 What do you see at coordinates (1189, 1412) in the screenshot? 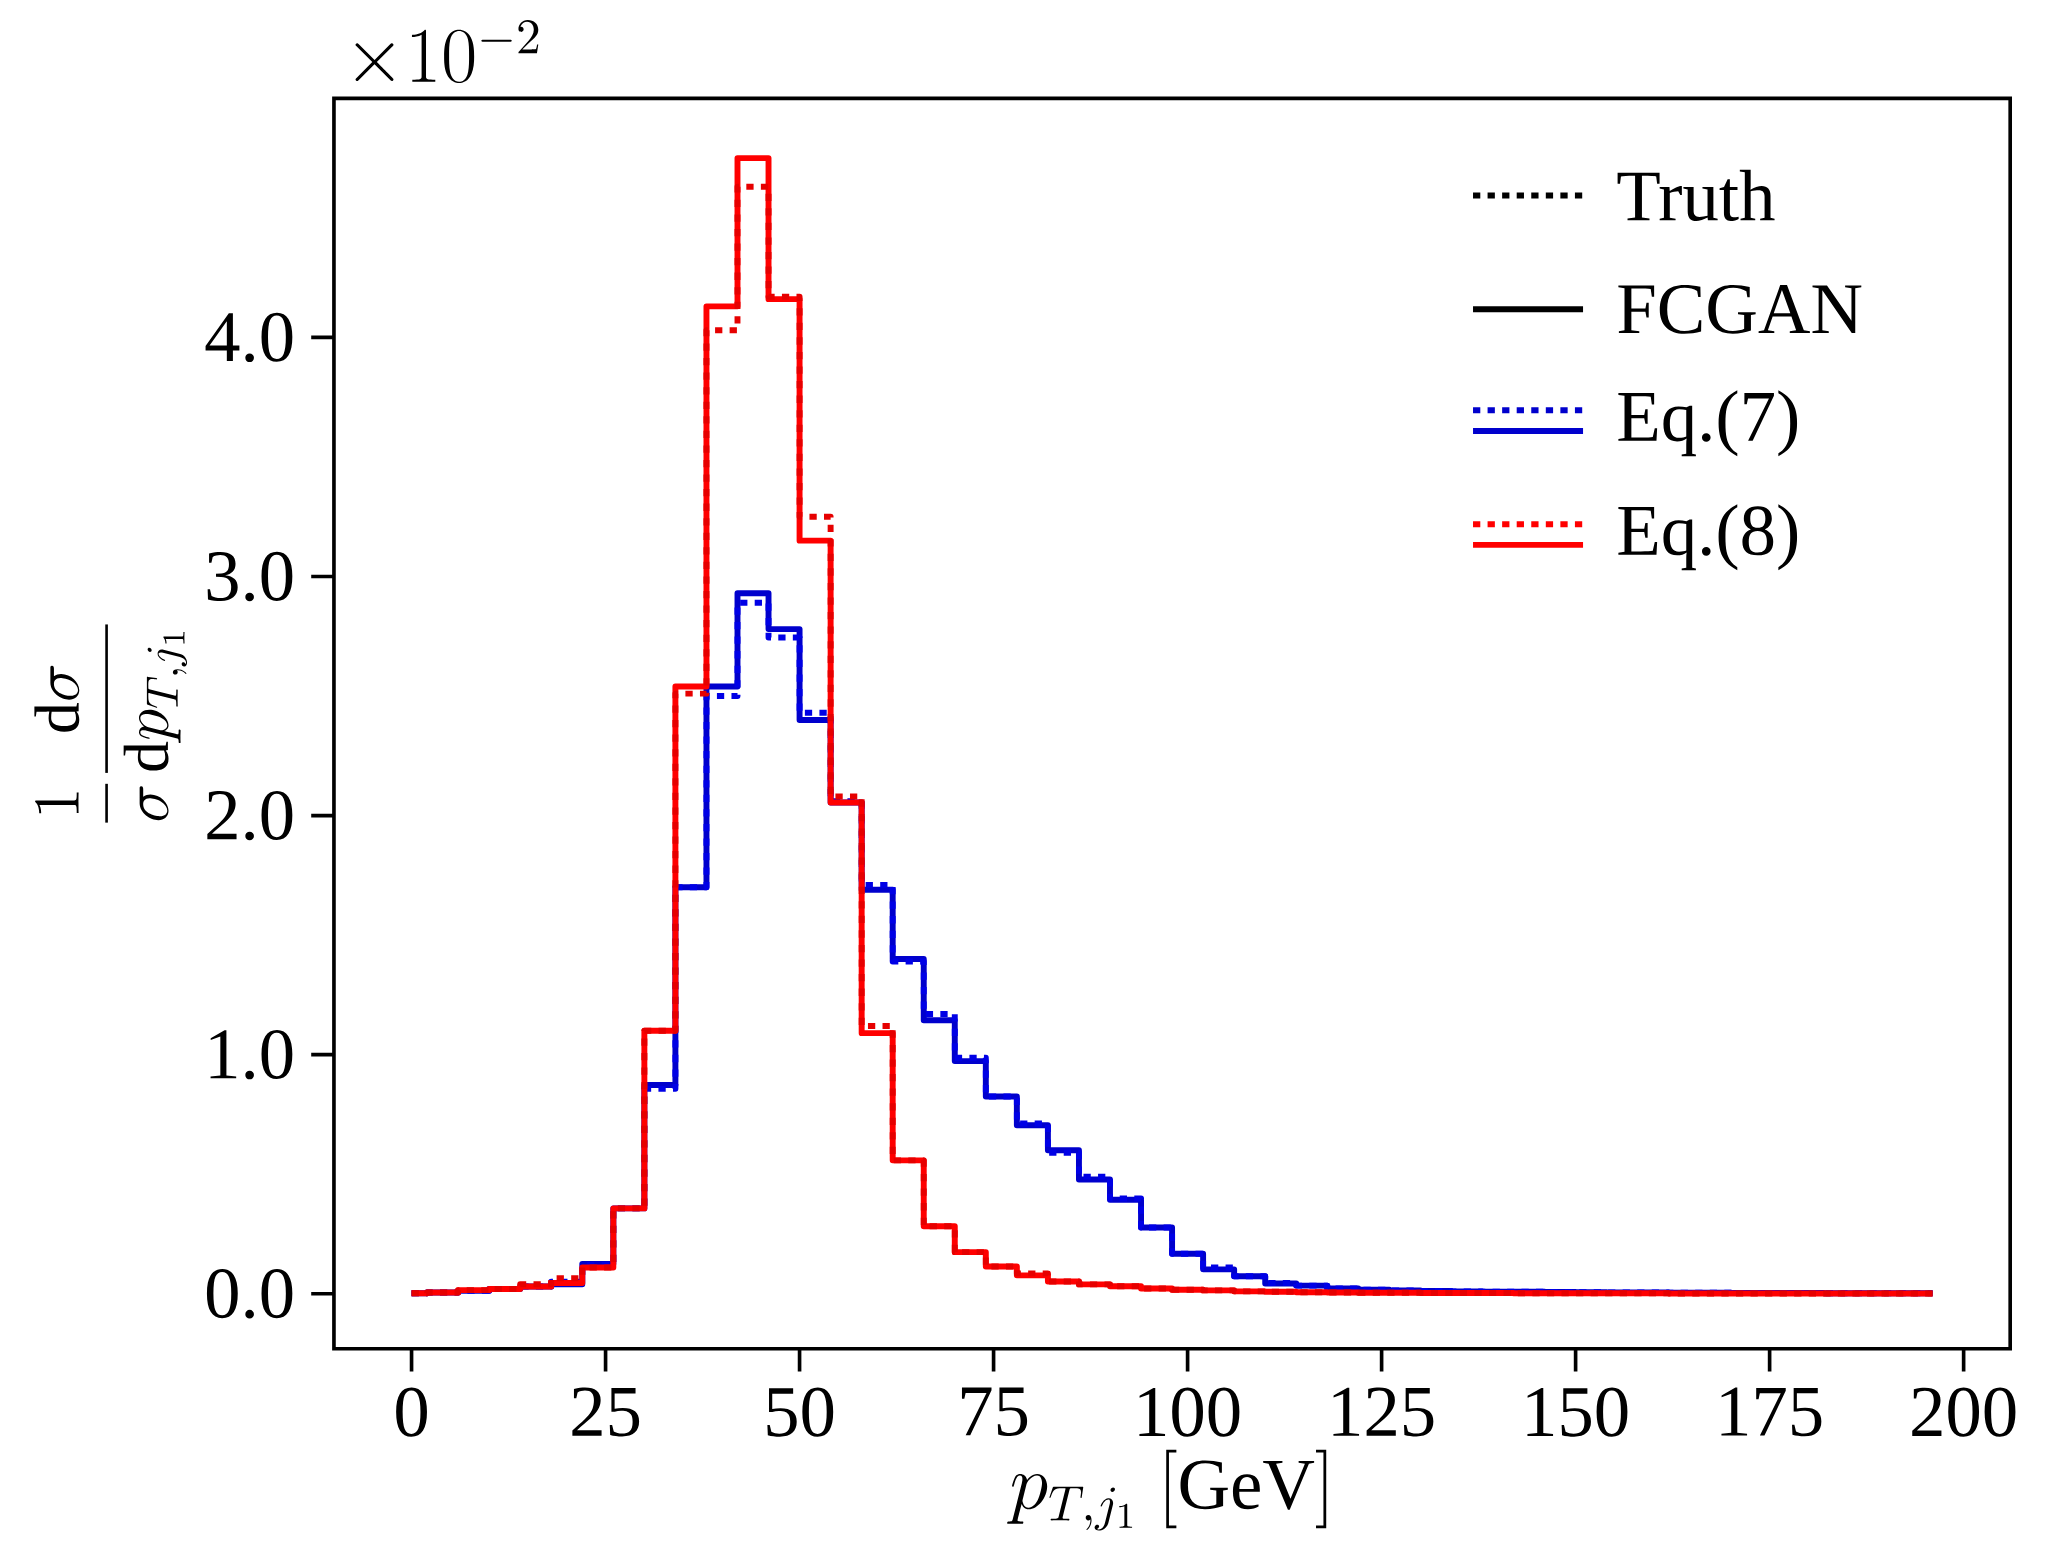
I see `x-tick-label: 100` at bounding box center [1189, 1412].